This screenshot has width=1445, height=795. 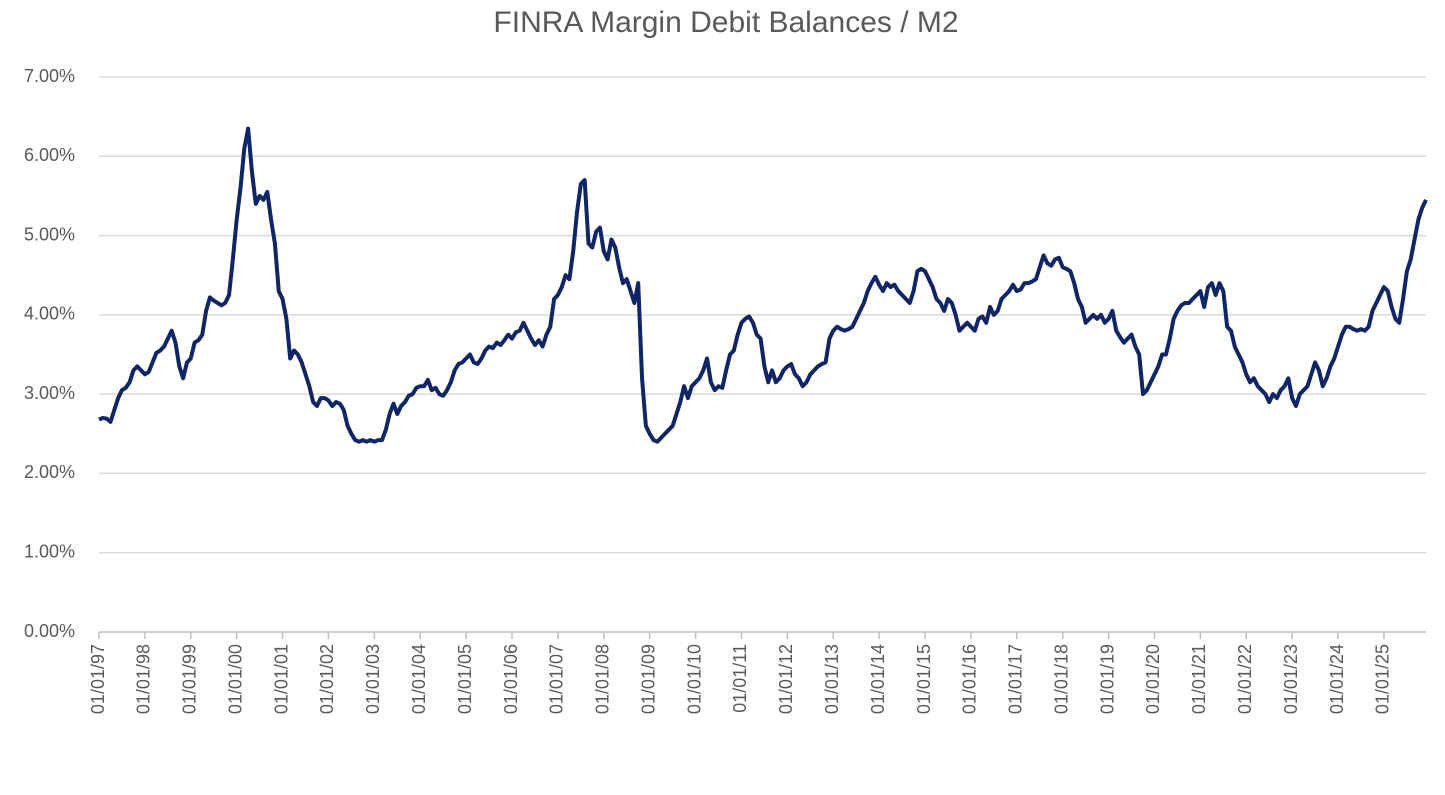 What do you see at coordinates (725, 22) in the screenshot?
I see `chart-title: FINRA Margin Debit Balances / M2` at bounding box center [725, 22].